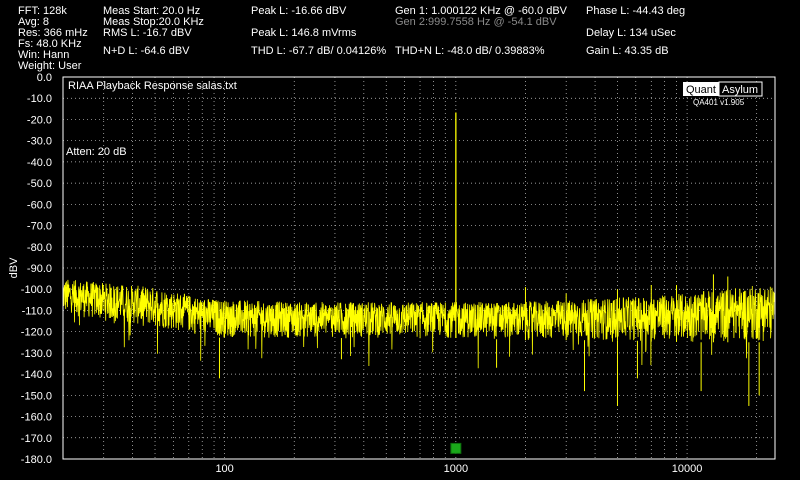 This screenshot has height=480, width=800. Describe the element at coordinates (33, 22) in the screenshot. I see `averages-readout: Avg: 8` at that location.